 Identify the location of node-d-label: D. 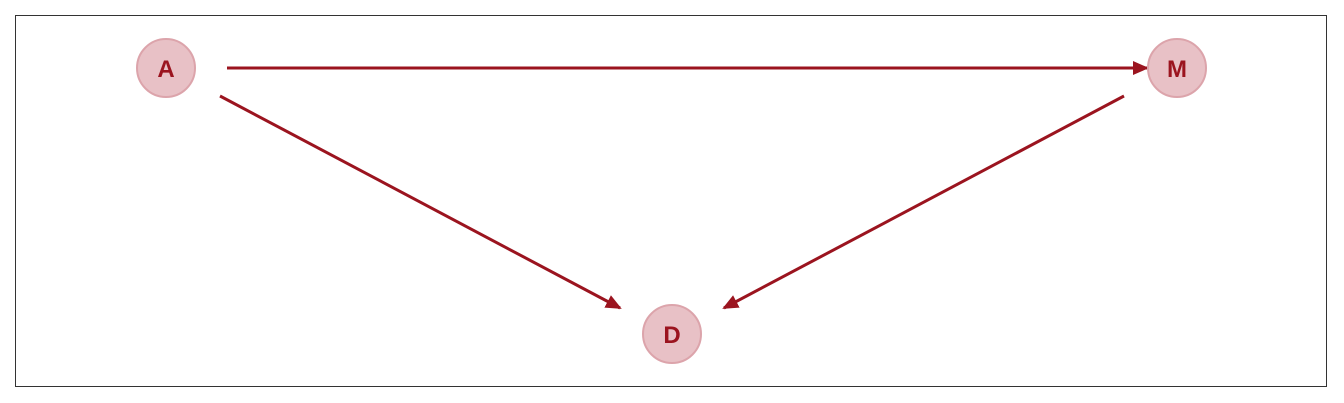
(671, 335).